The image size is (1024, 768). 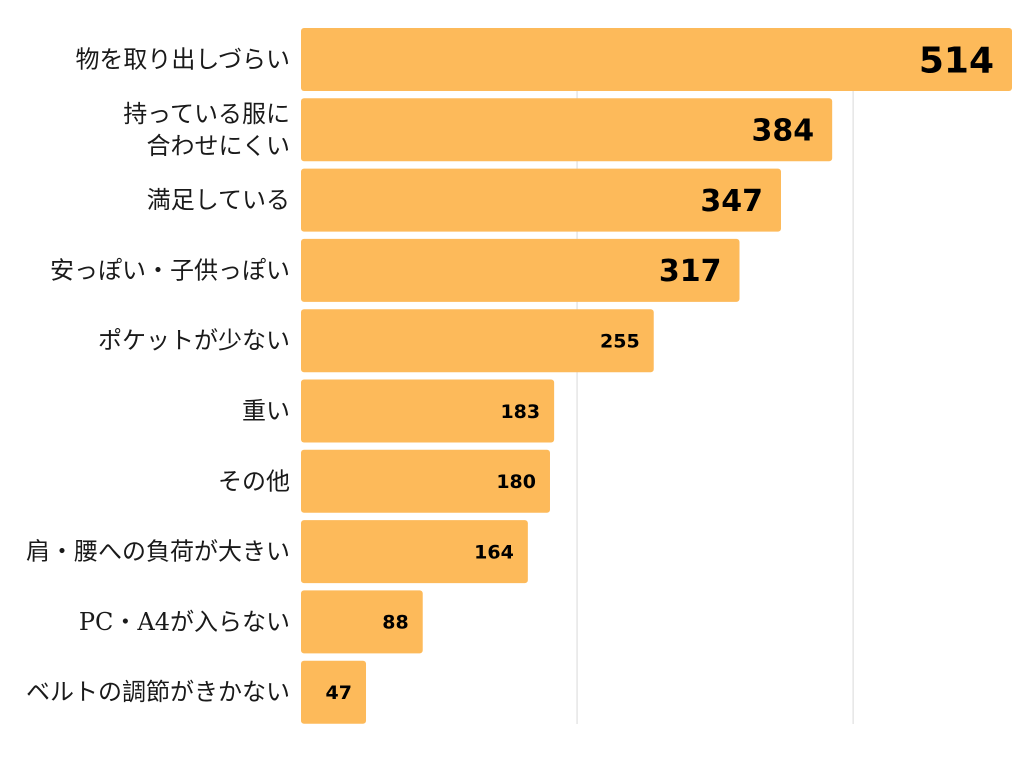 I want to click on category-label-8: 肩・腰への負荷が大きい, so click(x=158, y=552).